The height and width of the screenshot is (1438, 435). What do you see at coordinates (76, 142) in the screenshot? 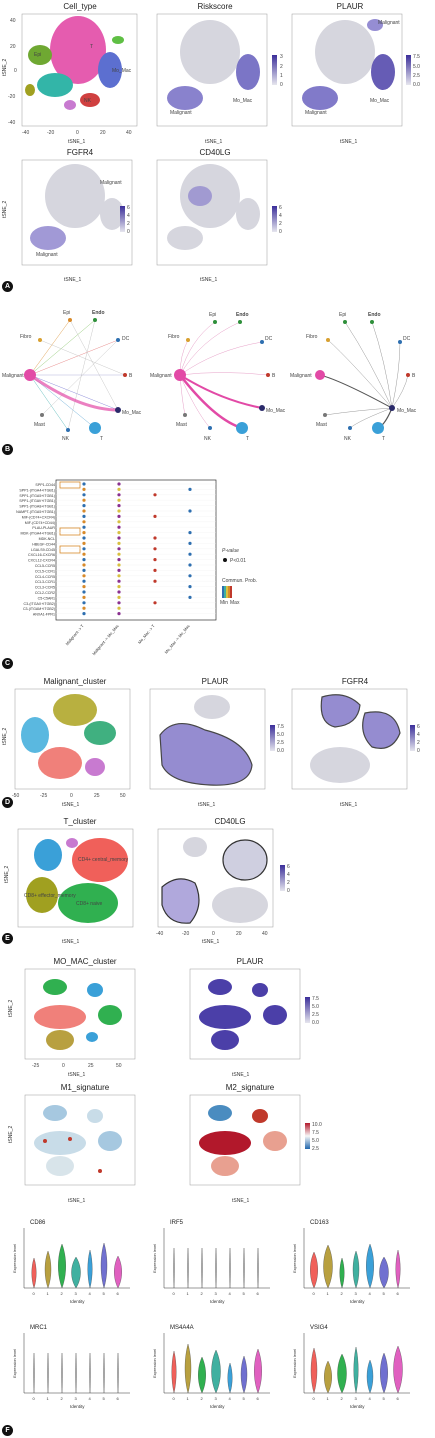
I see `a-xlabel-1: tSNE_1` at bounding box center [76, 142].